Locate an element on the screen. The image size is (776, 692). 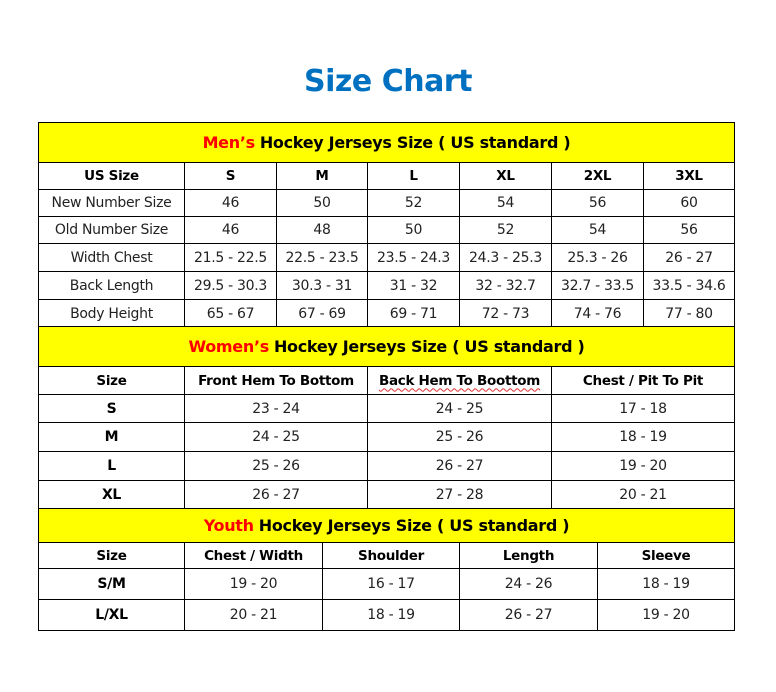
cell-text: 69 - 71 is located at coordinates (413, 313).